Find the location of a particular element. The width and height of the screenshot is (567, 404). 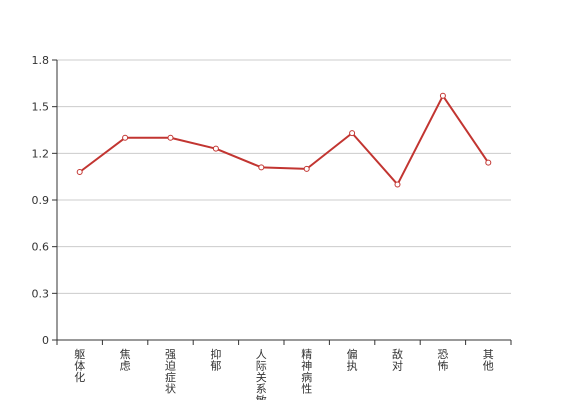

y-tick-label: 1.2 is located at coordinates (41, 153).